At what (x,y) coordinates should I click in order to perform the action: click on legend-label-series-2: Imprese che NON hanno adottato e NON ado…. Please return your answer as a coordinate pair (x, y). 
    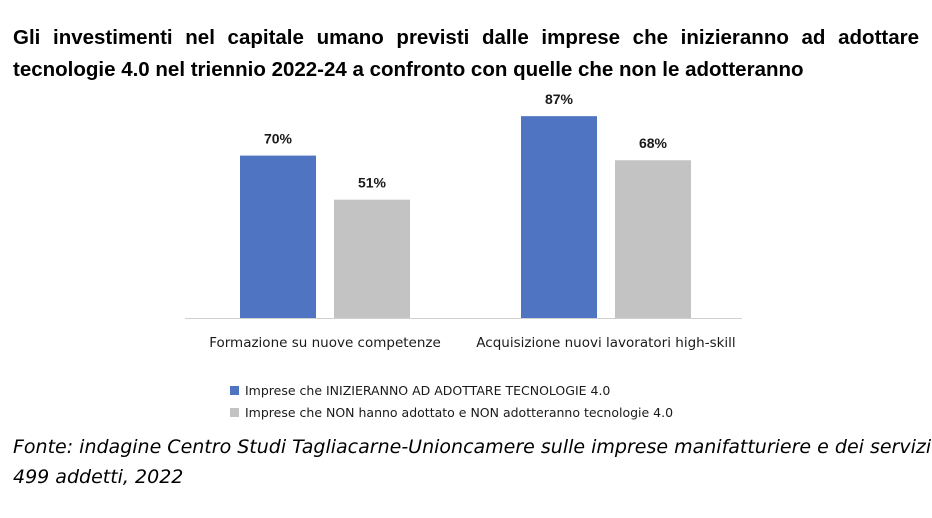
    Looking at the image, I should click on (459, 412).